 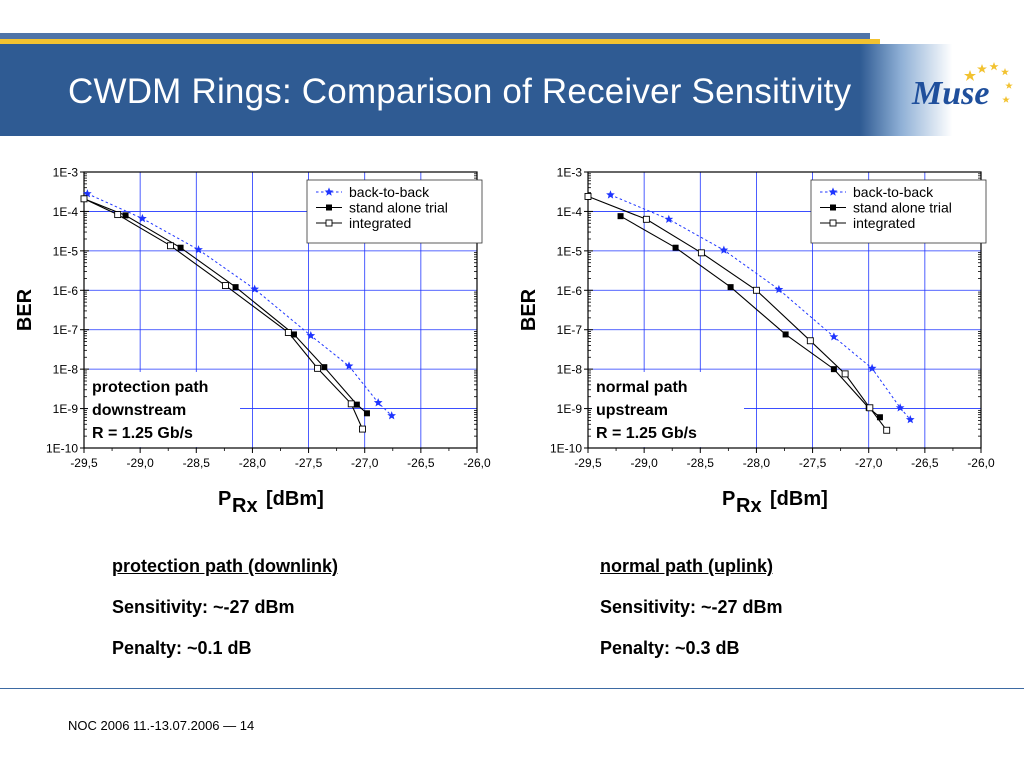 I want to click on footer-text: NOC 2006 11.-13.07.2006 — 14, so click(x=161, y=725).